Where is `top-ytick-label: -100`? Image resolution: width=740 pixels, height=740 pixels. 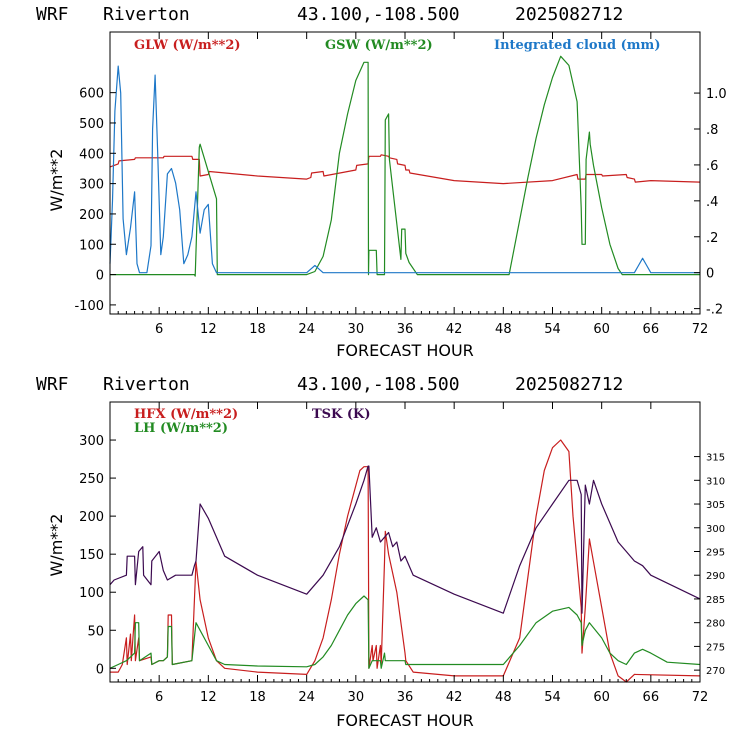
top-ytick-label: -100 is located at coordinates (89, 306).